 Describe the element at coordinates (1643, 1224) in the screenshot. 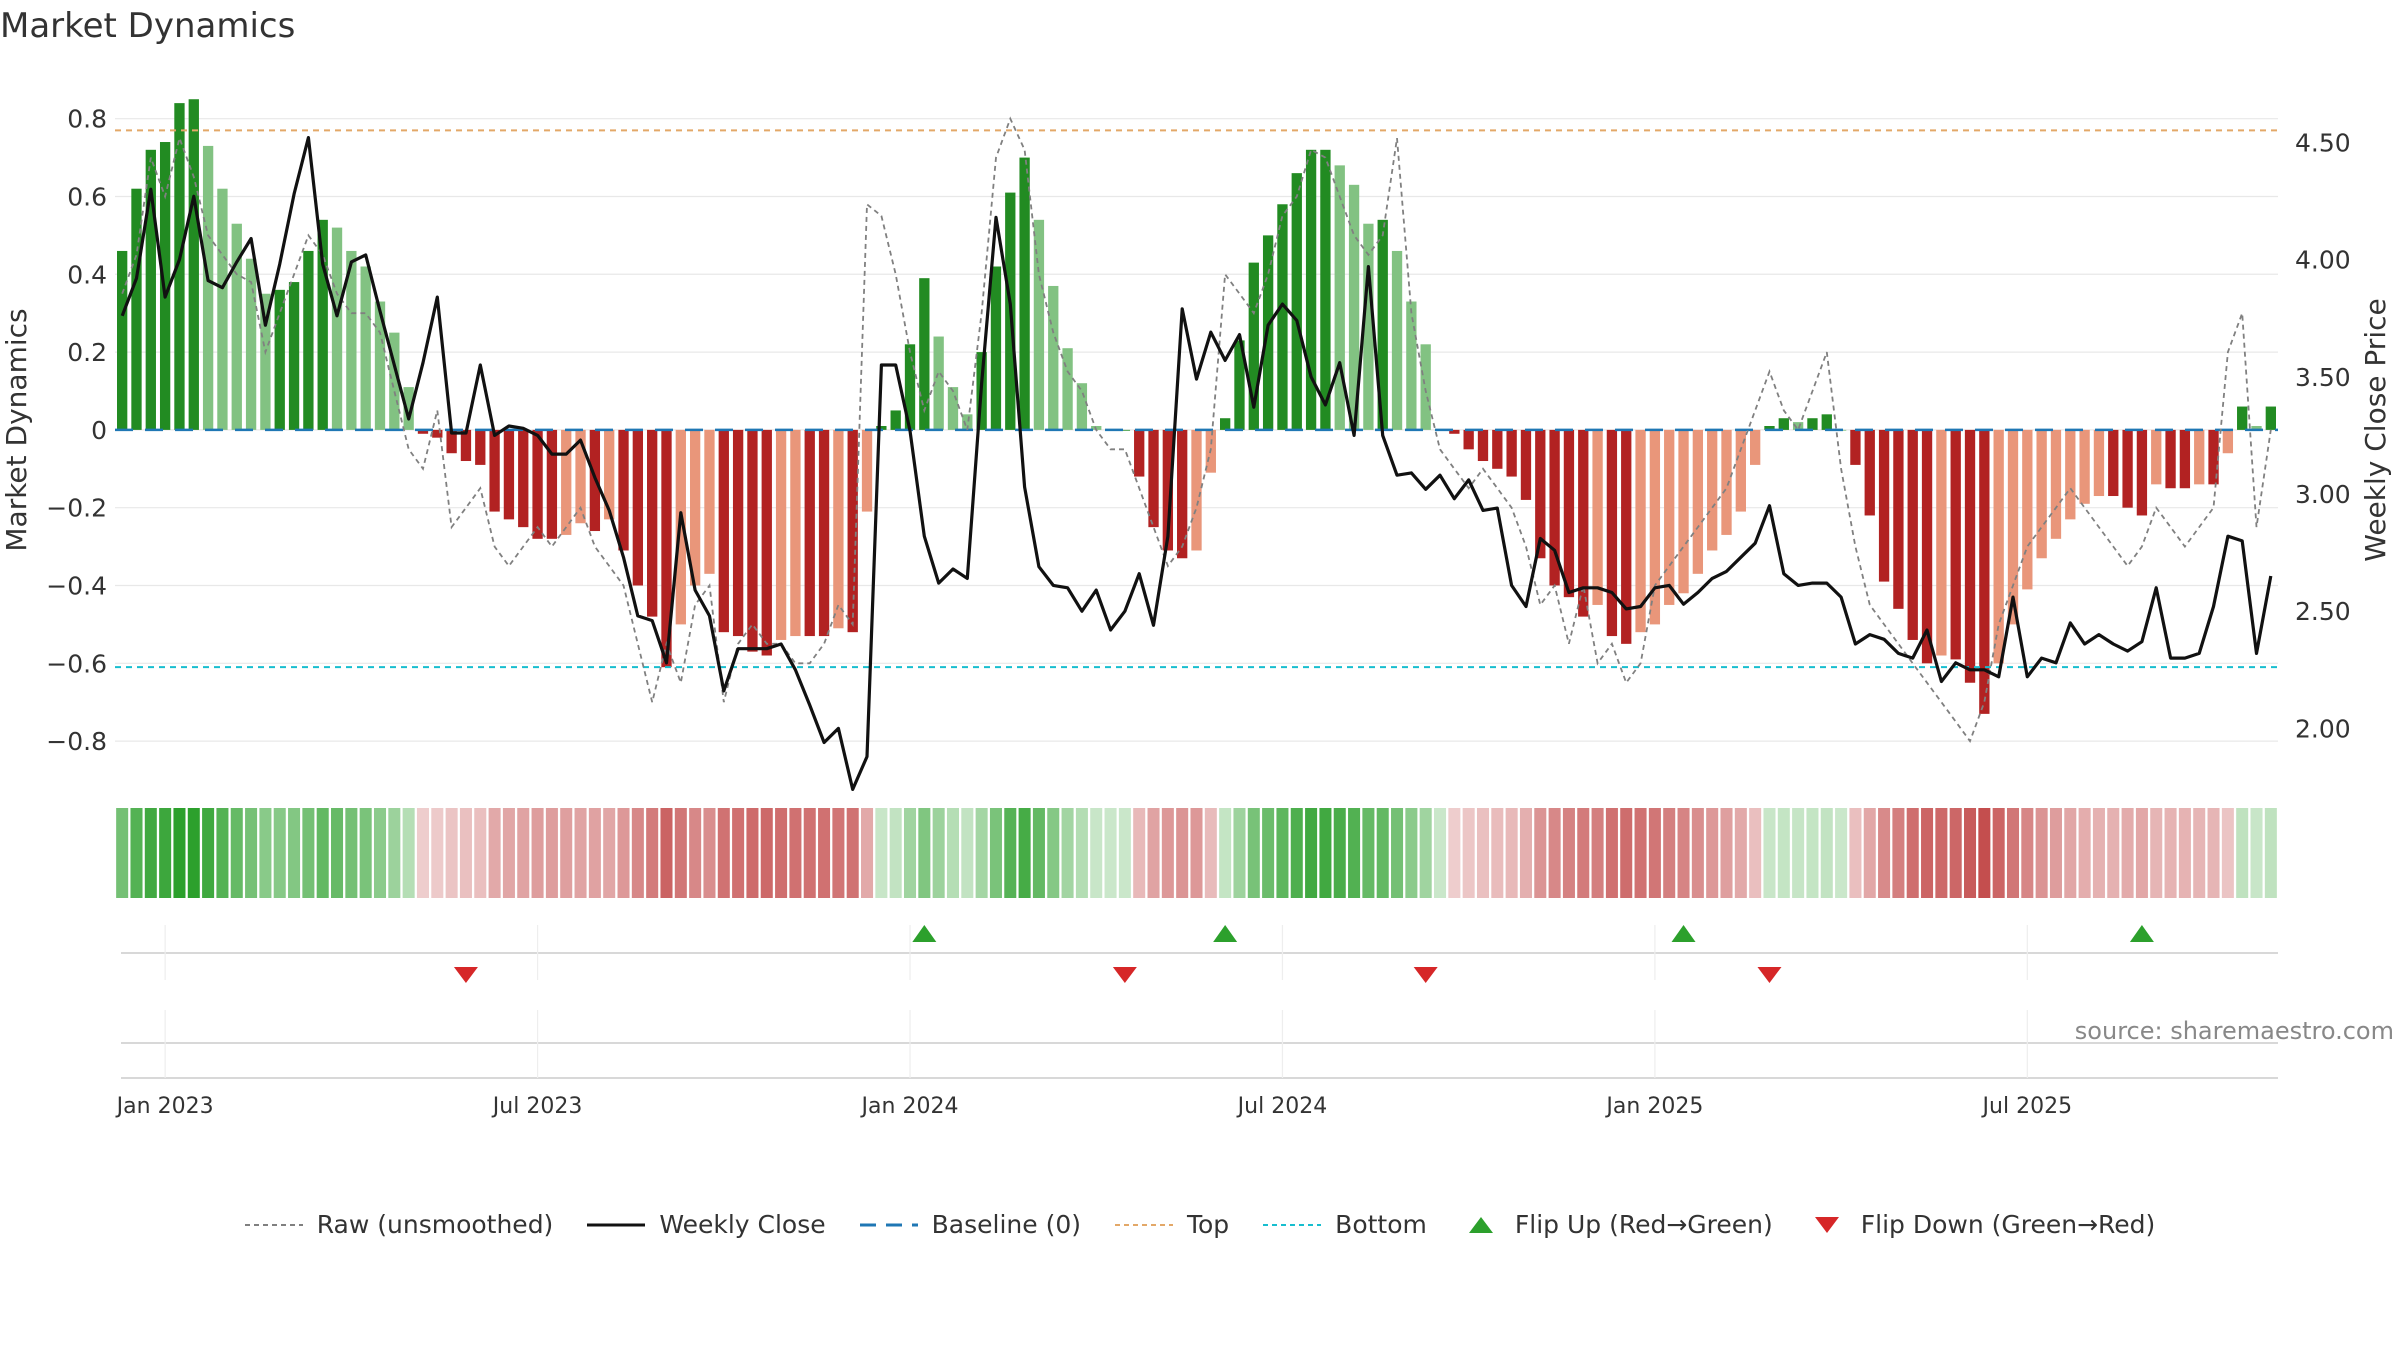

I see `legend-flip-up-label: Flip Up (Red→Green)` at that location.